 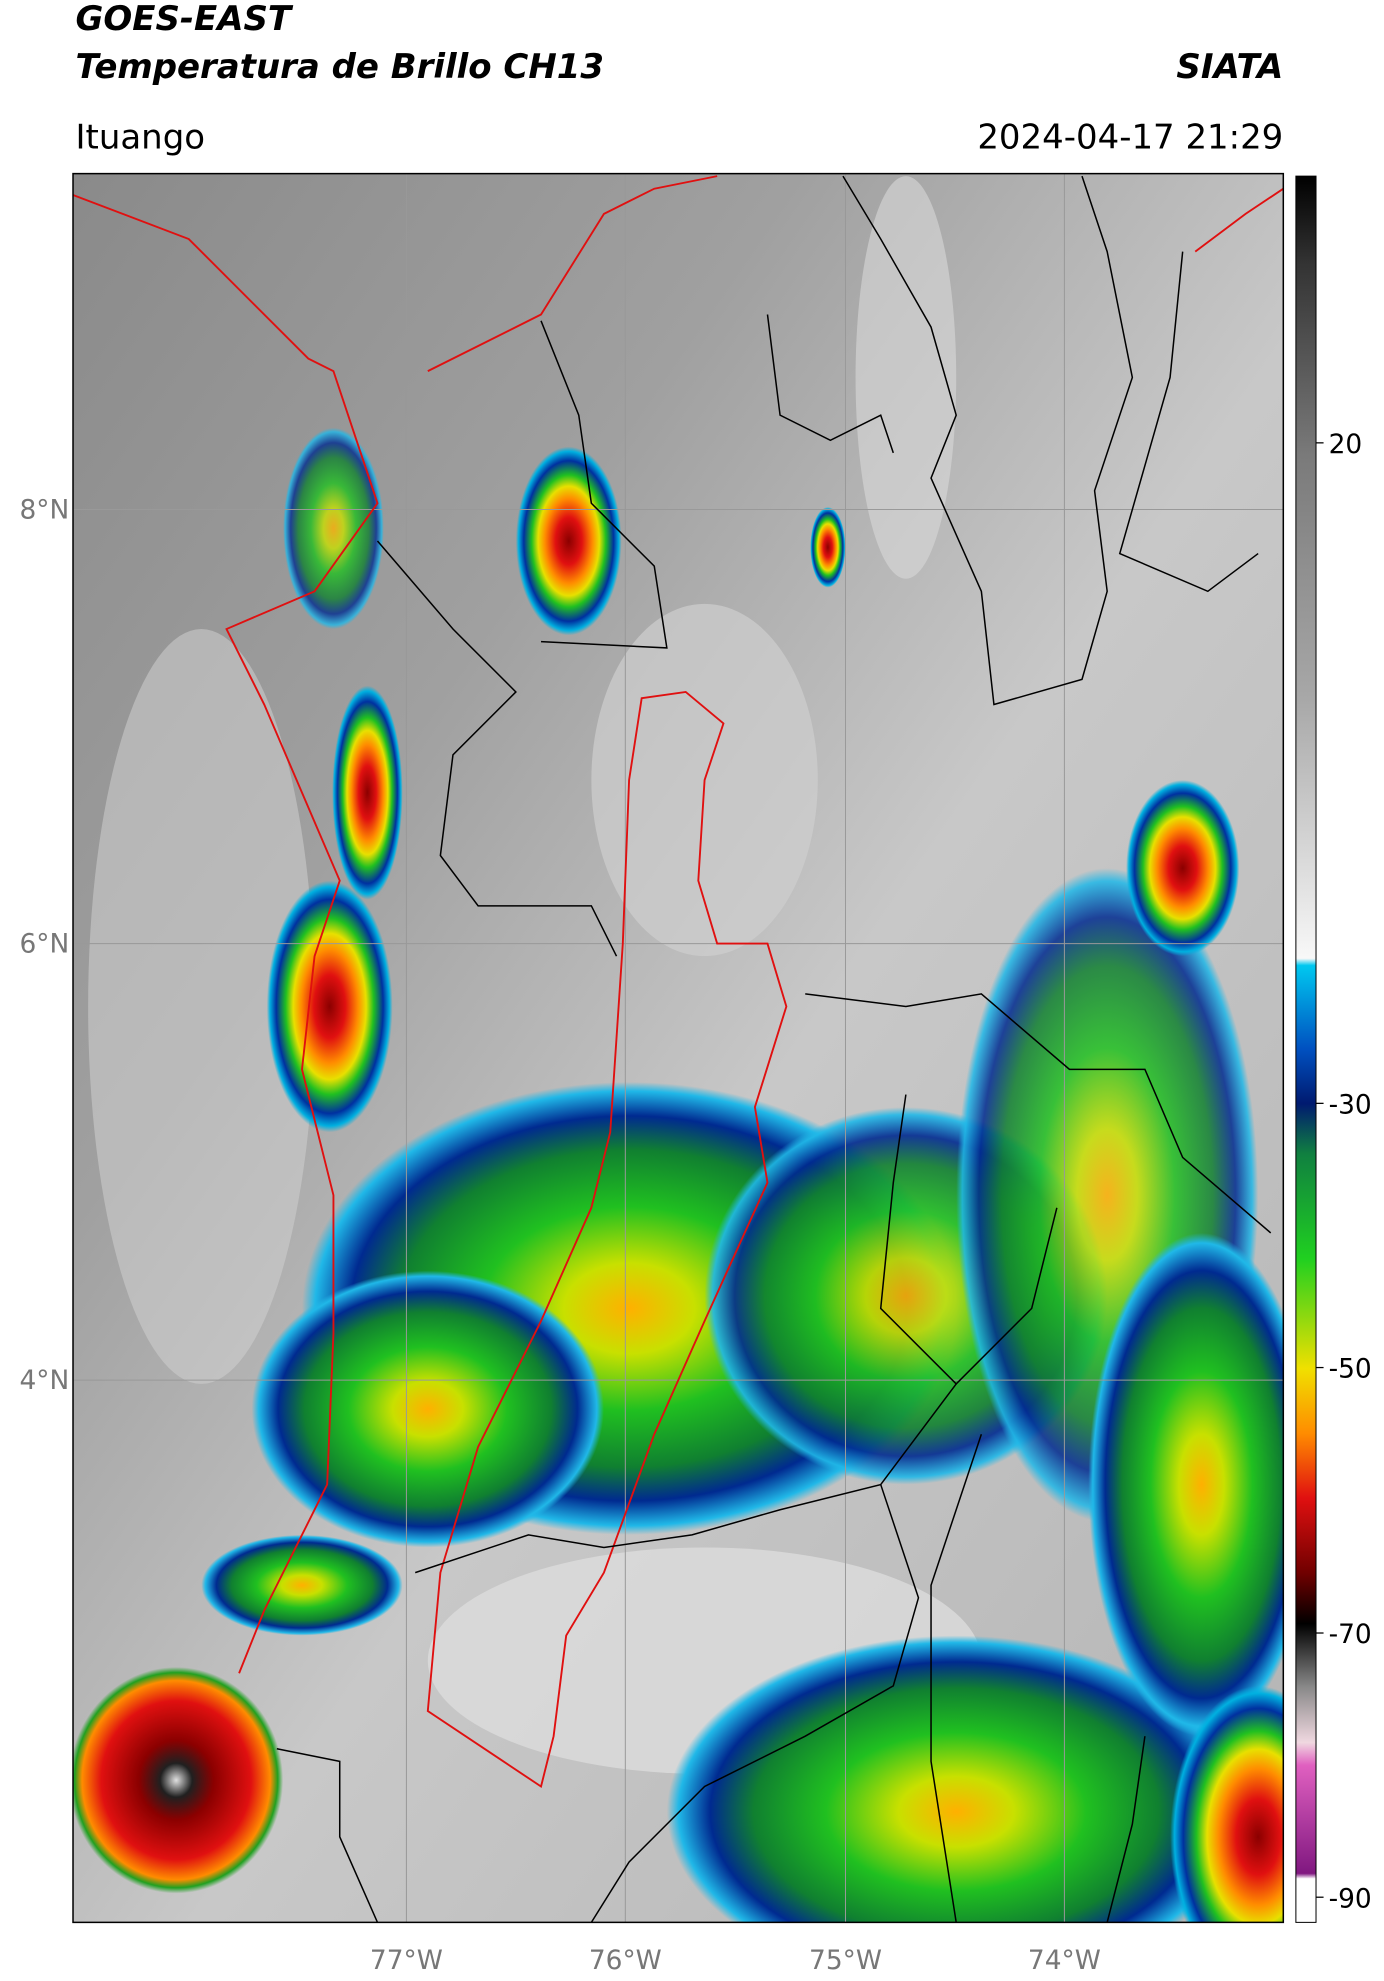 I want to click on colorbar-tick-label: -90, so click(x=1350, y=1898).